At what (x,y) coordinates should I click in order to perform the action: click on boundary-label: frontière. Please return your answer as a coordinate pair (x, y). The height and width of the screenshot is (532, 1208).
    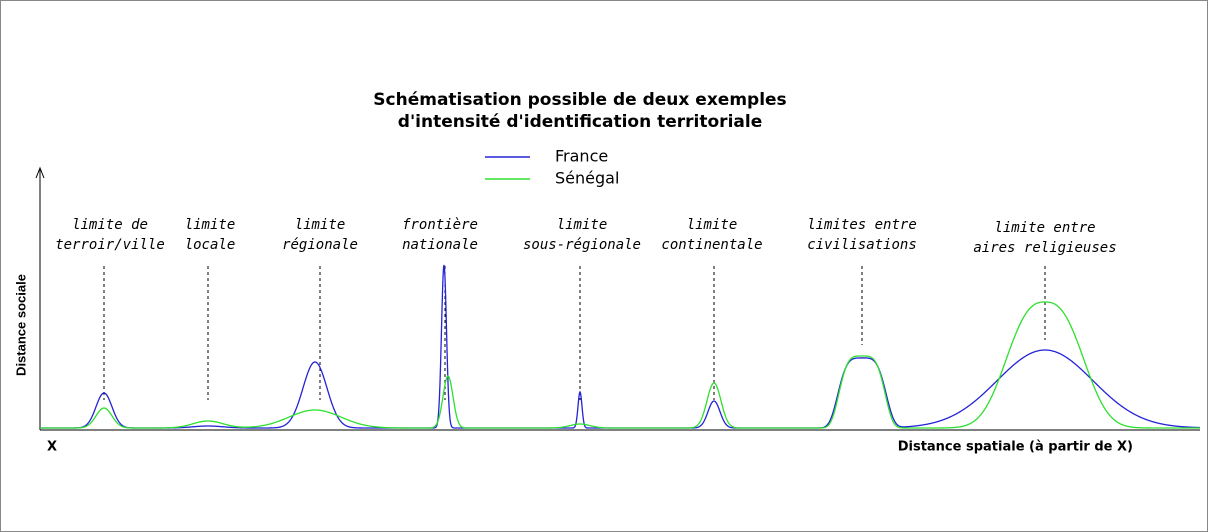
    Looking at the image, I should click on (440, 225).